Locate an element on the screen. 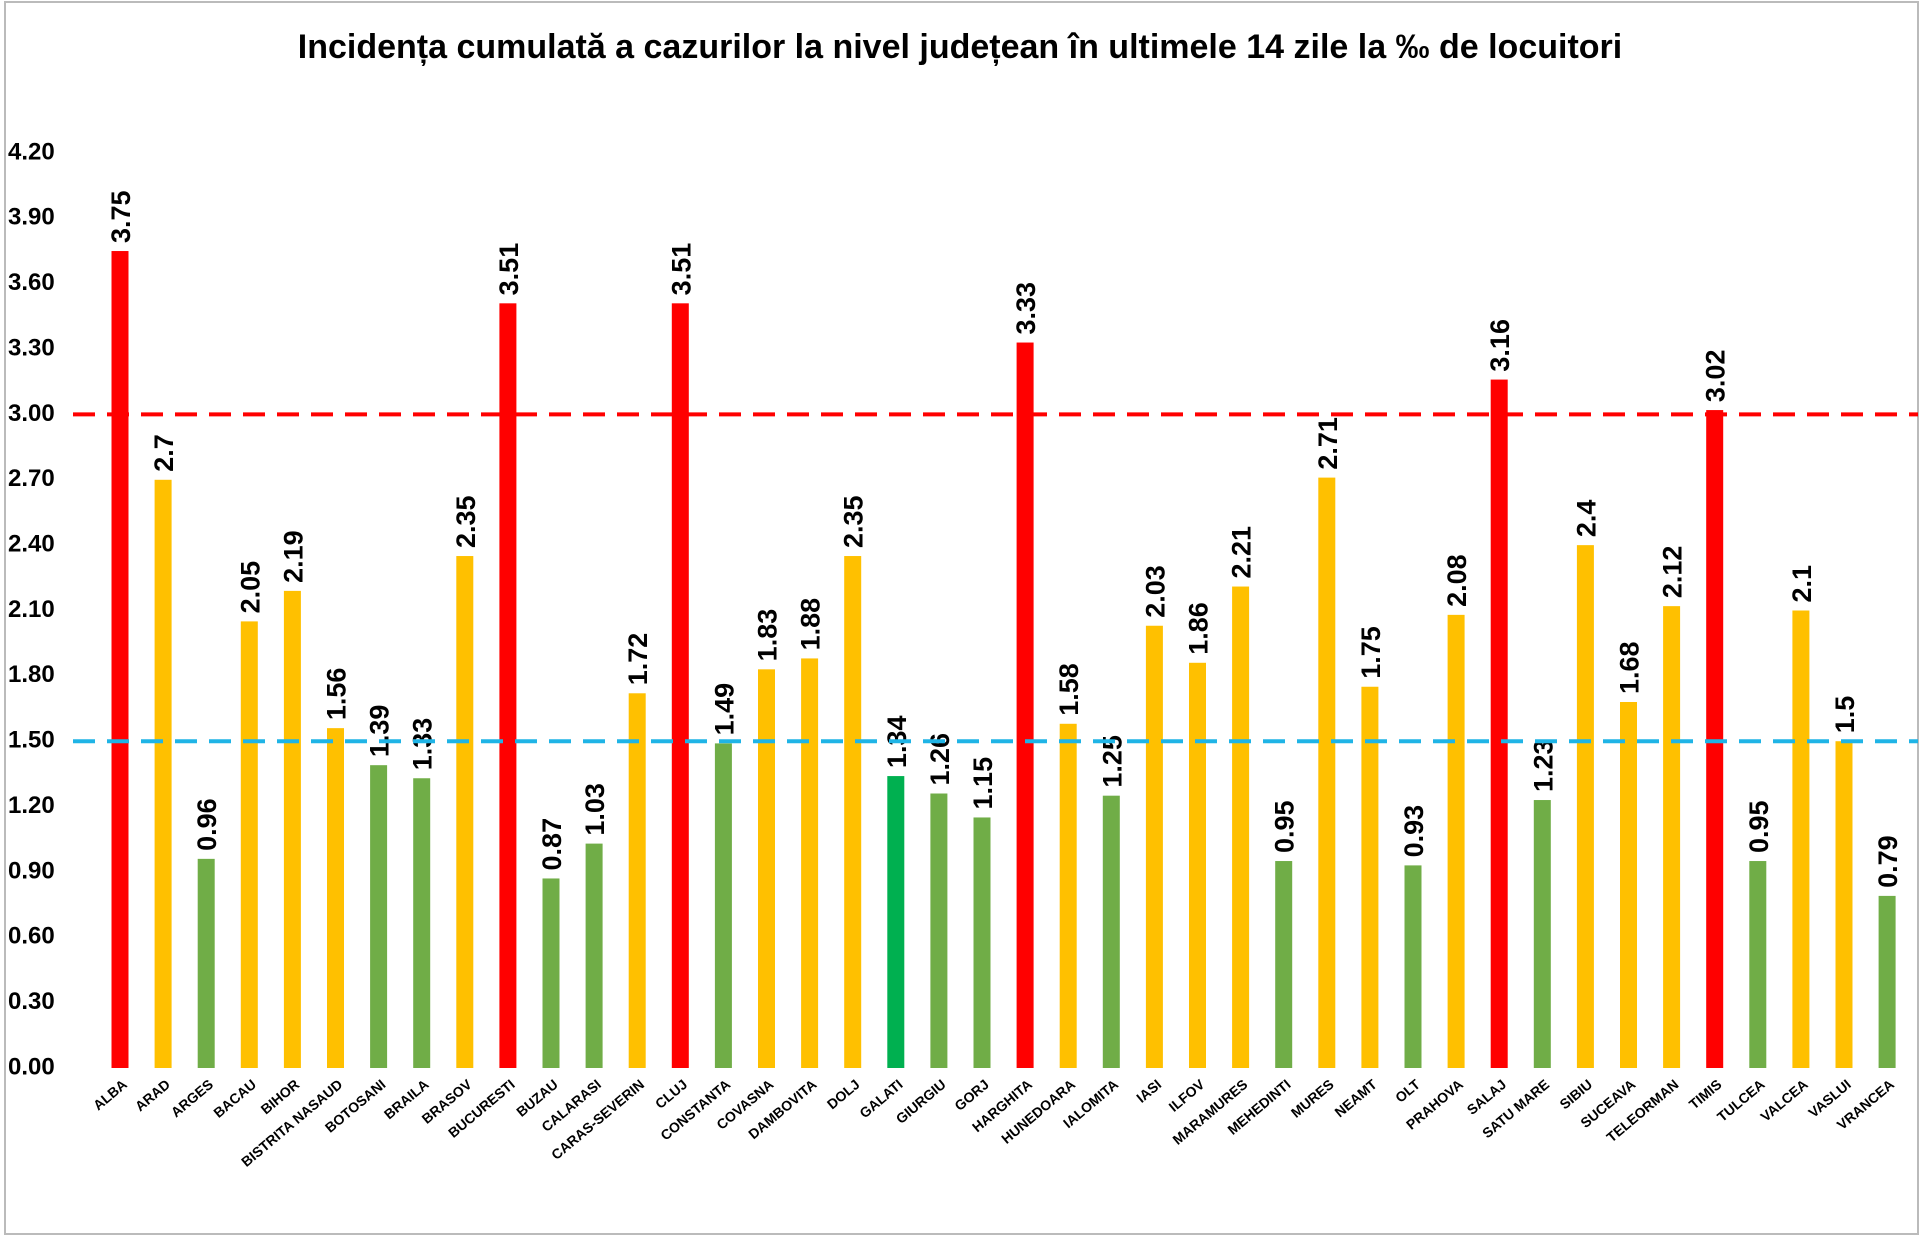 The height and width of the screenshot is (1243, 1920). value-label: 2.03 is located at coordinates (1155, 591).